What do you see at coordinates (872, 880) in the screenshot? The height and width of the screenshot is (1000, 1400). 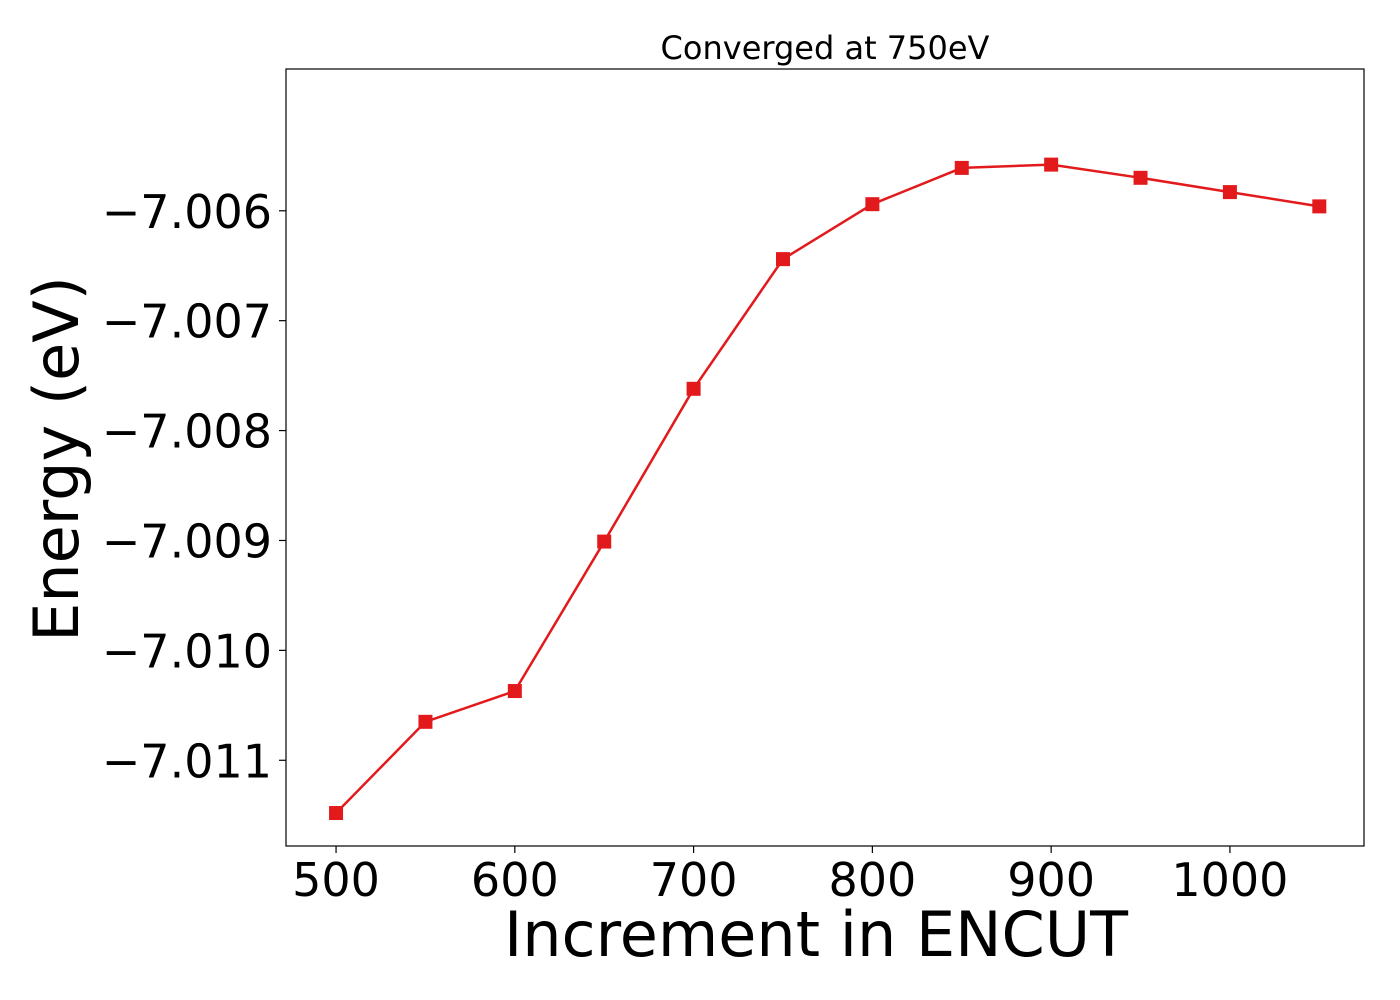 I see `x-tick-label: 800` at bounding box center [872, 880].